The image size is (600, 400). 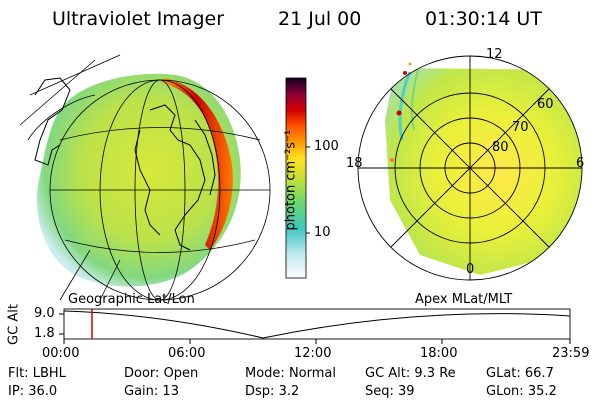 What do you see at coordinates (439, 353) in the screenshot?
I see `altitude-xtick-3: 18:00` at bounding box center [439, 353].